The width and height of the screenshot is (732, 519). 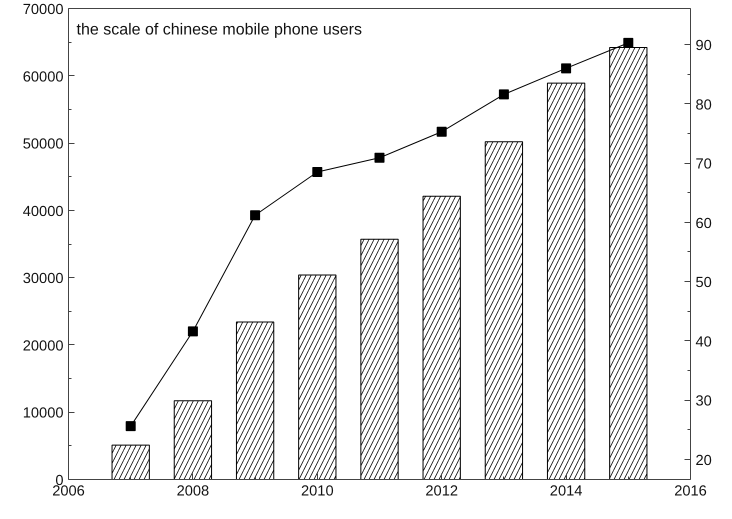 What do you see at coordinates (43, 212) in the screenshot?
I see `y-tick-label: 40000` at bounding box center [43, 212].